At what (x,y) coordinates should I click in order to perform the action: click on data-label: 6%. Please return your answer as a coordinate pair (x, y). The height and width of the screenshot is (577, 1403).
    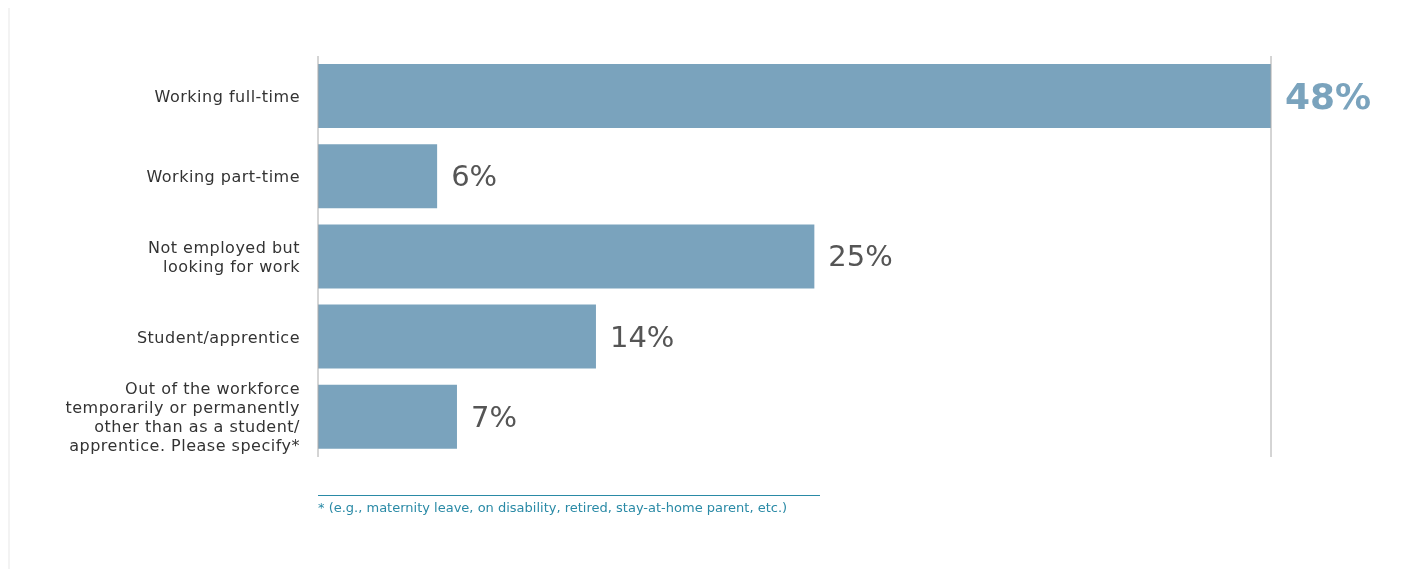
    Looking at the image, I should click on (474, 176).